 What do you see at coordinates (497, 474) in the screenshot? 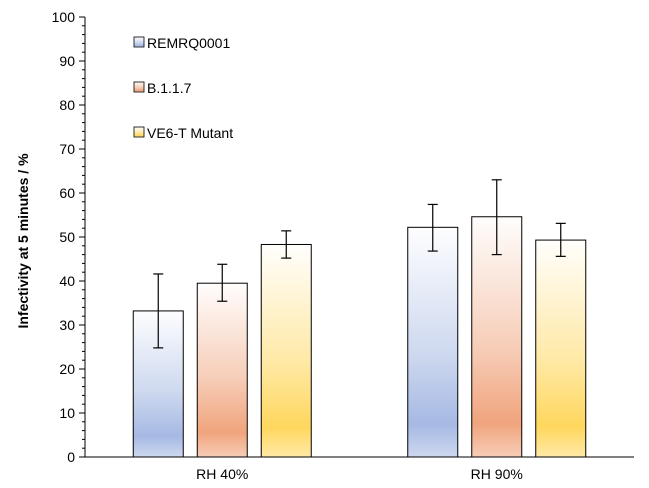
I see `x-tick-label-rh-90: RH 90%` at bounding box center [497, 474].